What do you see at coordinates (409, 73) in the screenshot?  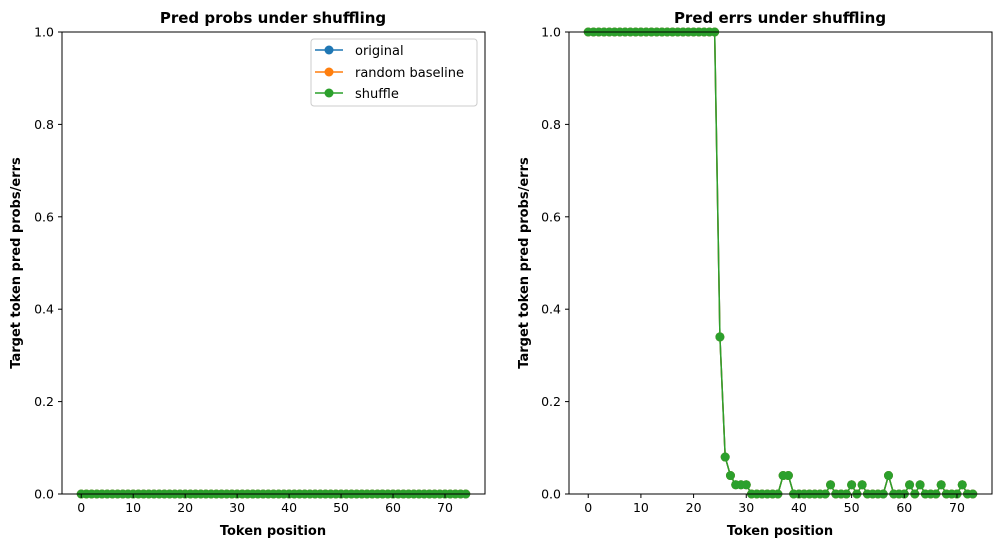 I see `legend-label-random-baseline: random baseline` at bounding box center [409, 73].